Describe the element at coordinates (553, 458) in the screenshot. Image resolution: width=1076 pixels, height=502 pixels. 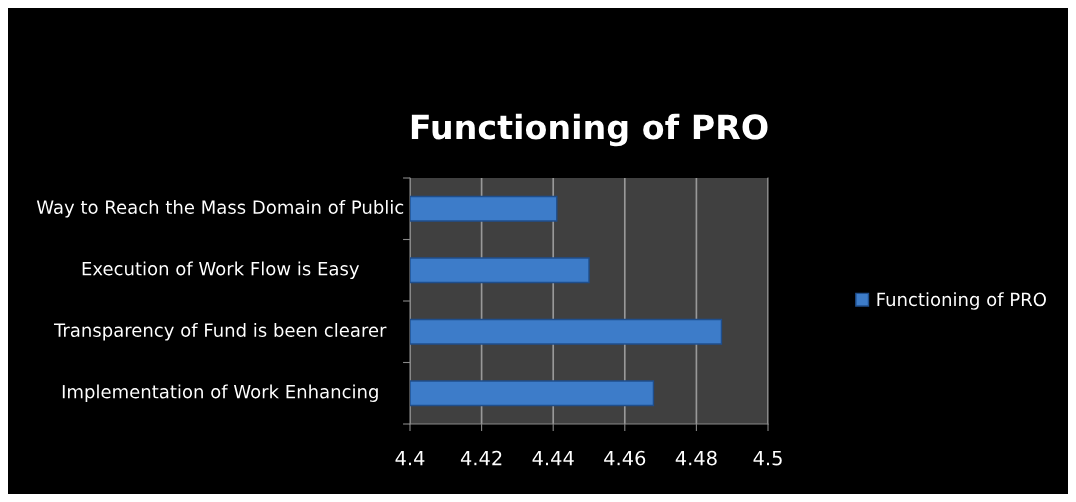
I see `x-tick-label: 4.44` at that location.